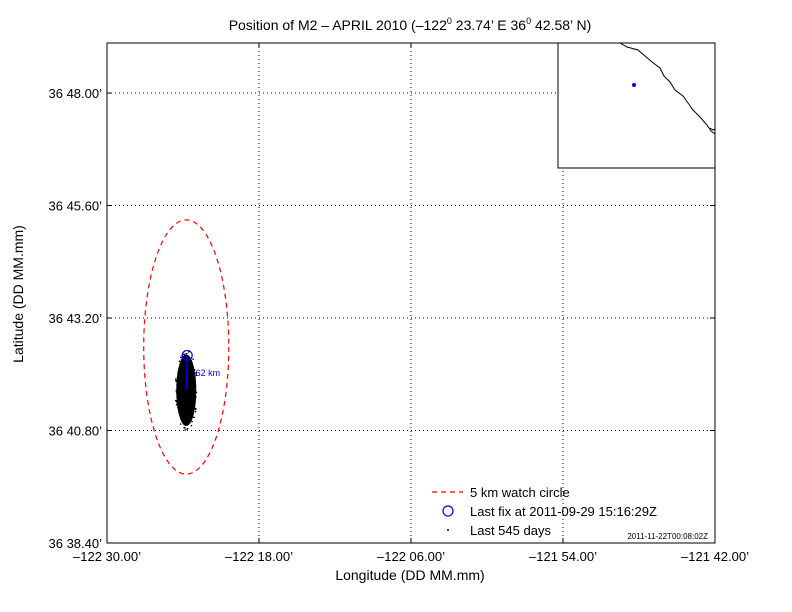 The height and width of the screenshot is (612, 792). I want to click on y-axis-label: Latitude (DD MM.mm), so click(18, 294).